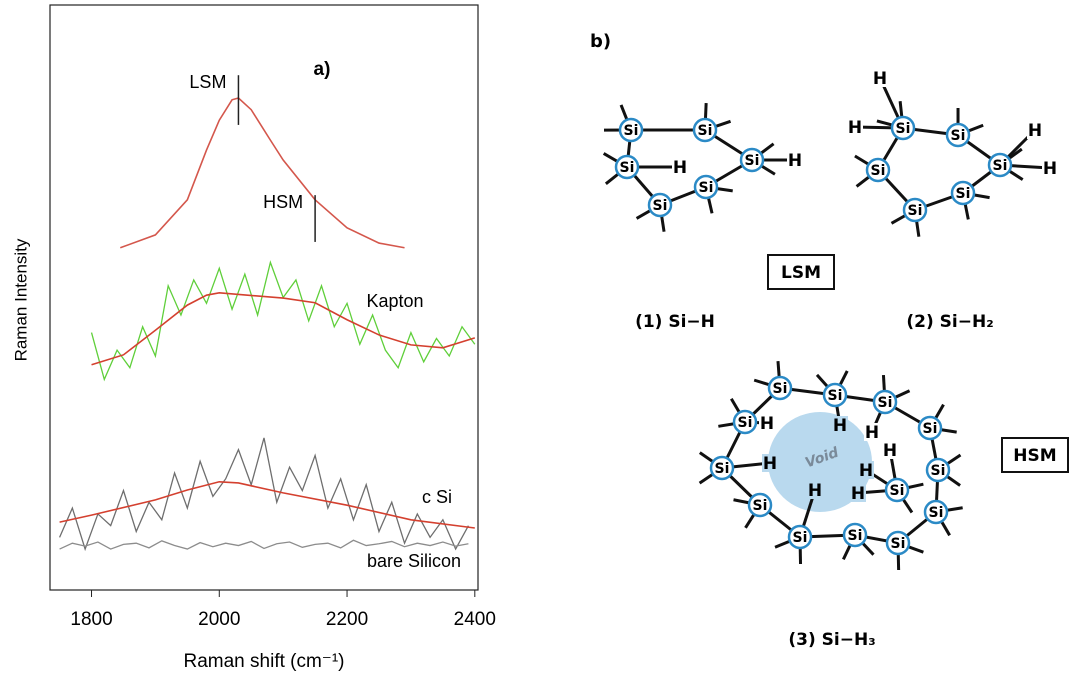 The height and width of the screenshot is (682, 1070). Describe the element at coordinates (414, 561) in the screenshot. I see `series-label: bare Silicon` at that location.